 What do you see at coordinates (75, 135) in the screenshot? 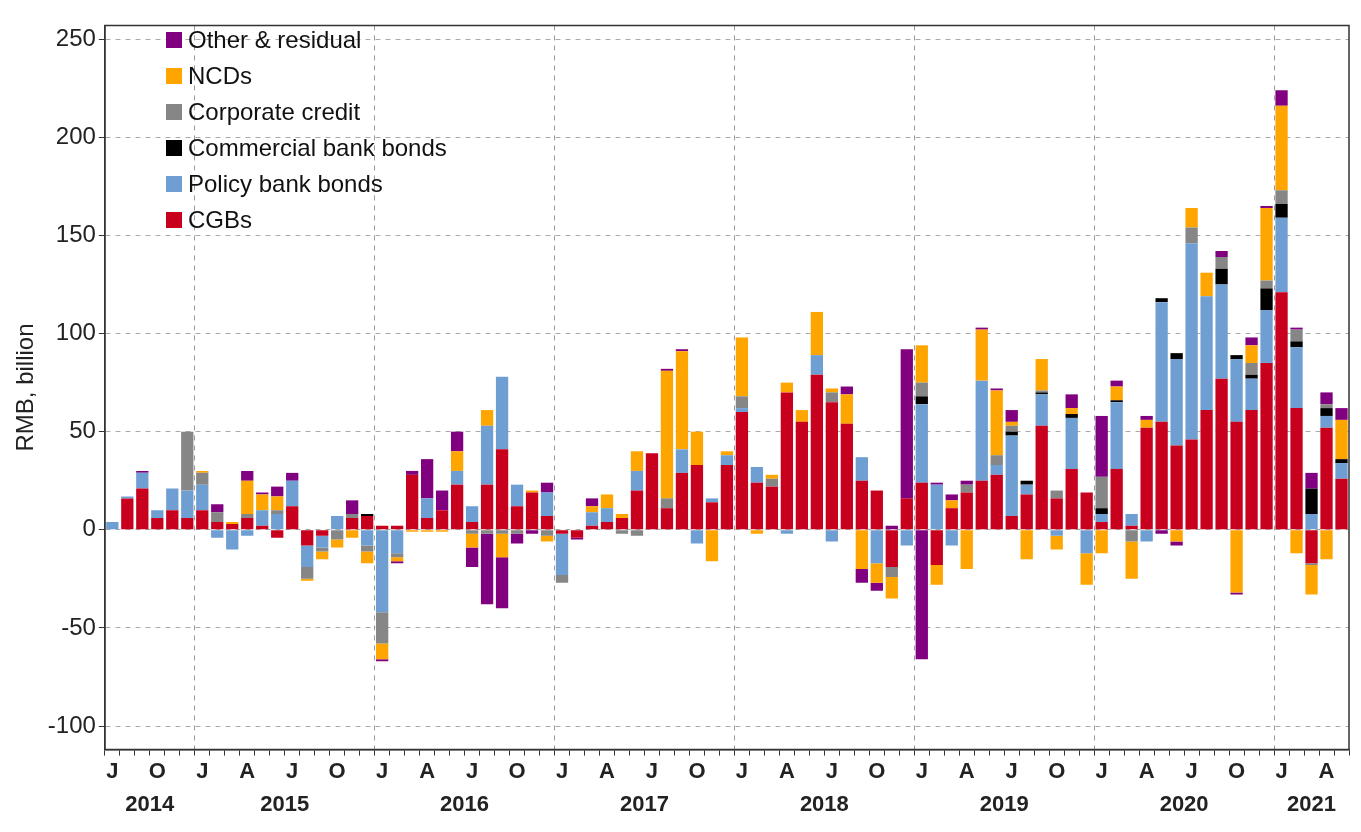
I see `y-tick-label: 200` at bounding box center [75, 135].